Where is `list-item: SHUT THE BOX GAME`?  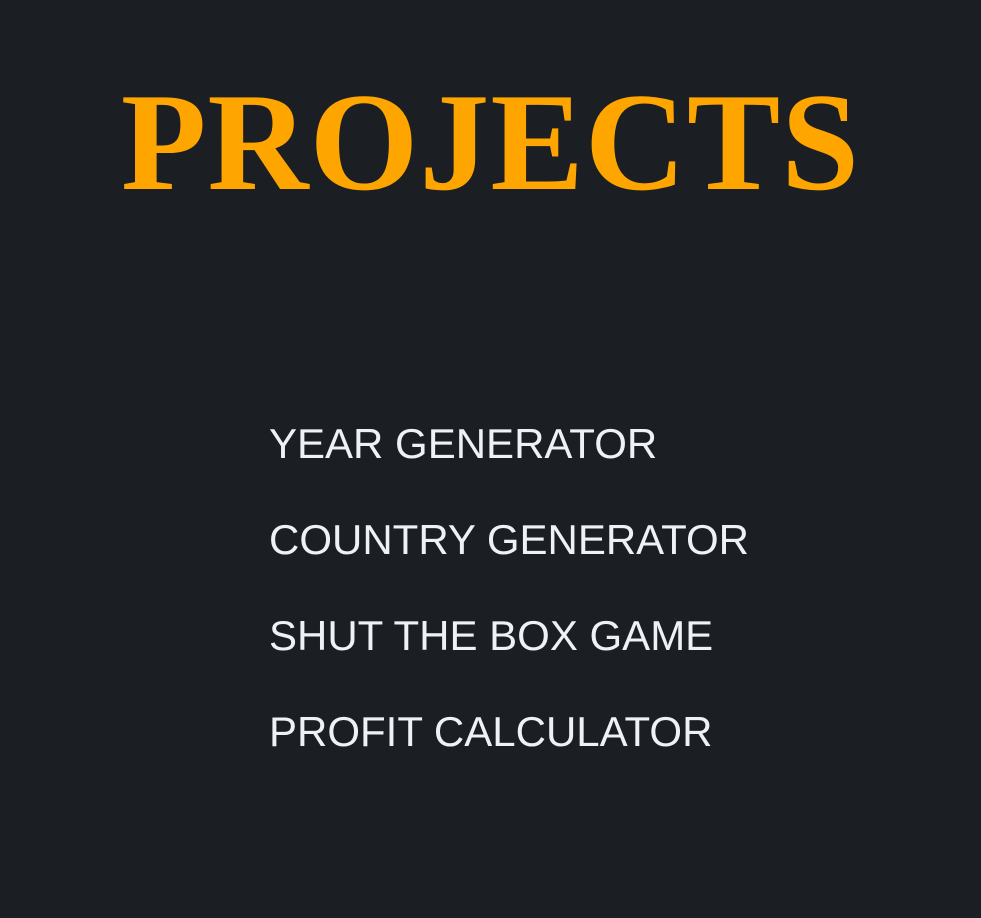
list-item: SHUT THE BOX GAME is located at coordinates (509, 656).